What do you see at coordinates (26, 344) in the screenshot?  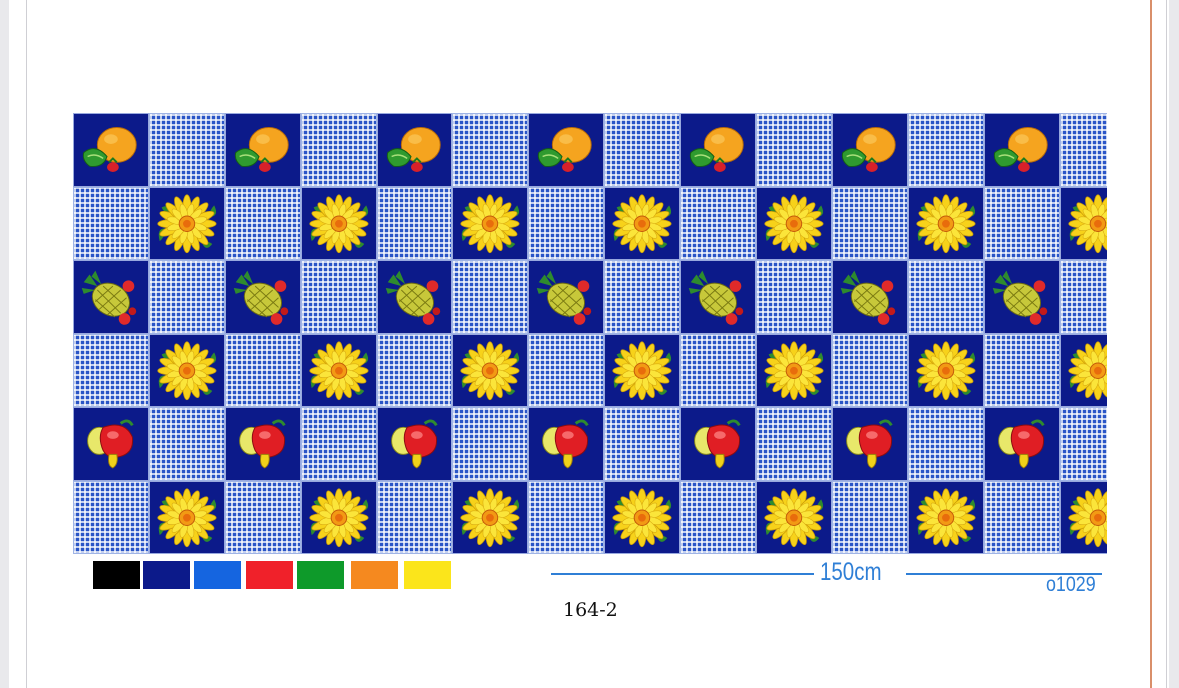 I see `page-edge-left` at bounding box center [26, 344].